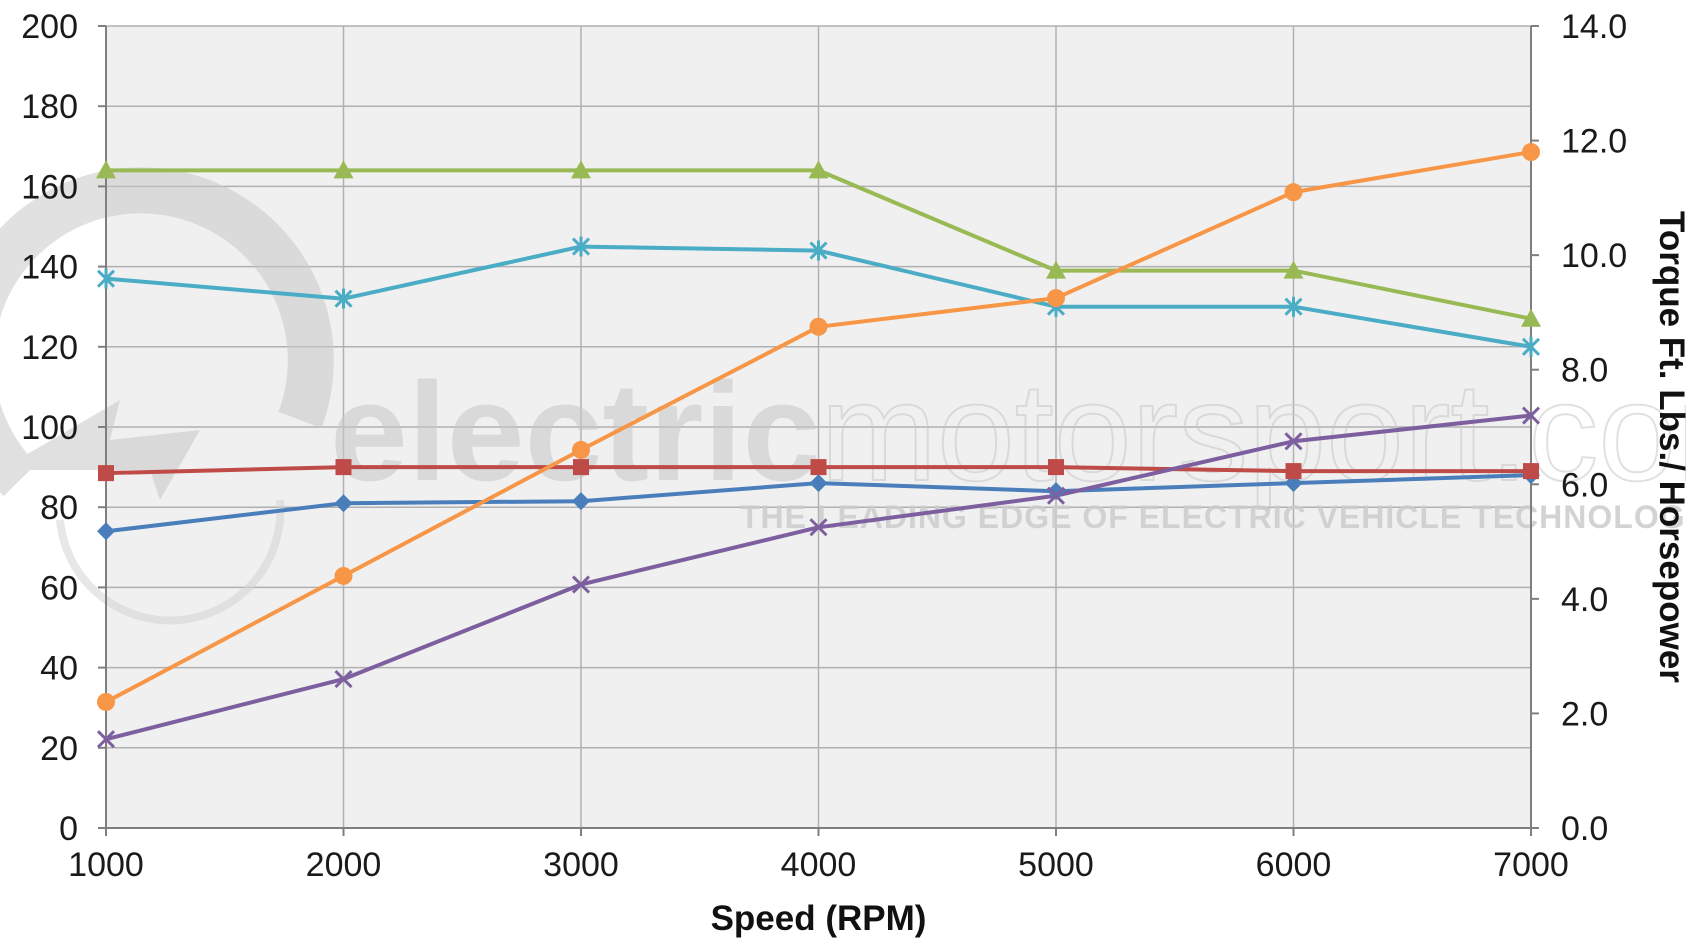  Describe the element at coordinates (1584, 600) in the screenshot. I see `right-tick-label: 4.0` at that location.